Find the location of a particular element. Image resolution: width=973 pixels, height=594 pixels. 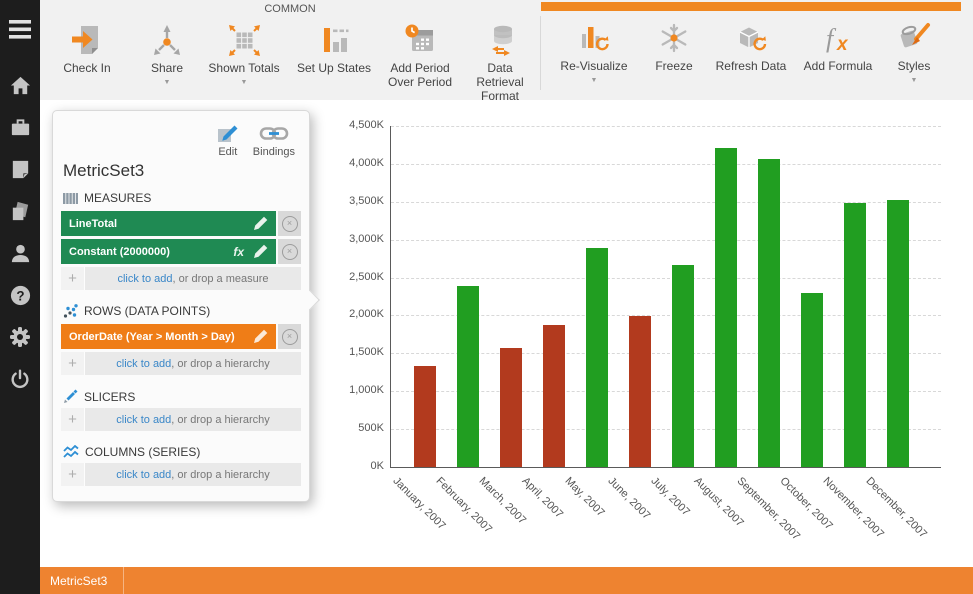

help-icon: ? is located at coordinates (20, 295).